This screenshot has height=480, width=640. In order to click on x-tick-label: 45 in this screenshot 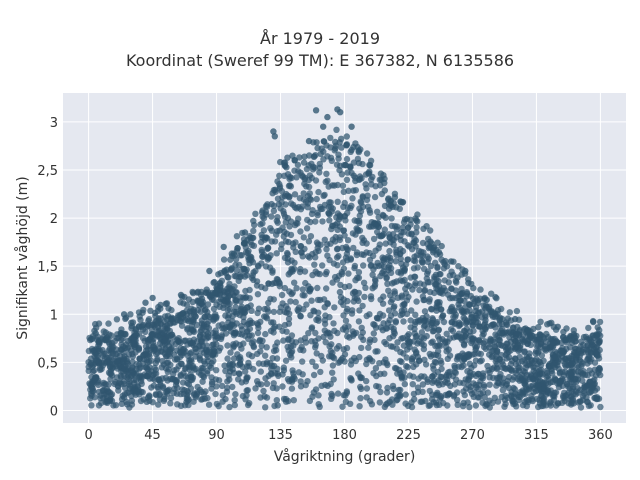, I will do `click(152, 435)`.